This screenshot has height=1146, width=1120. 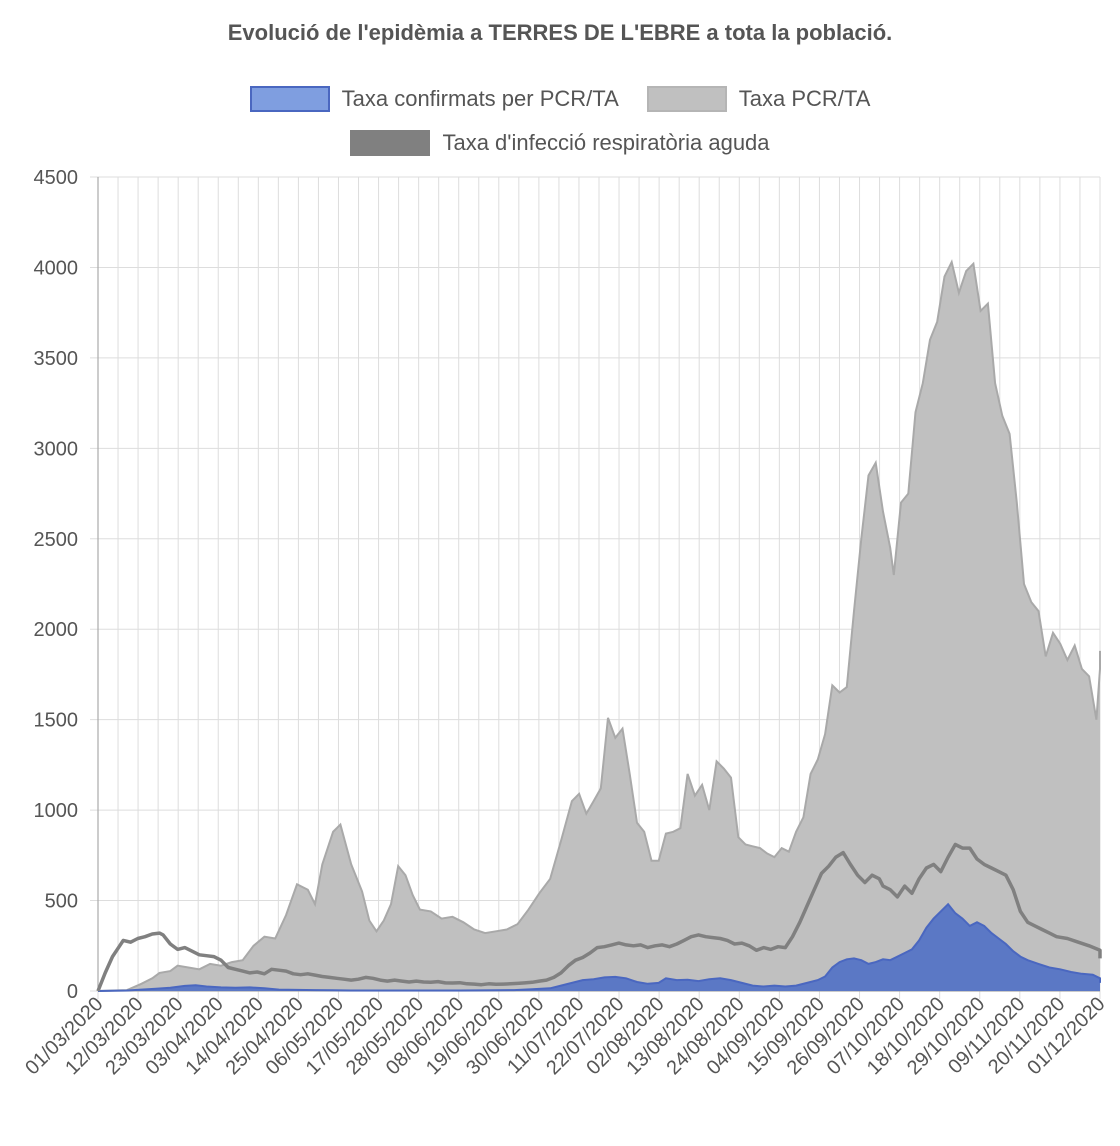 I want to click on legend-item-ira: Taxa d'infecció respiratòria aguda, so click(x=560, y=143).